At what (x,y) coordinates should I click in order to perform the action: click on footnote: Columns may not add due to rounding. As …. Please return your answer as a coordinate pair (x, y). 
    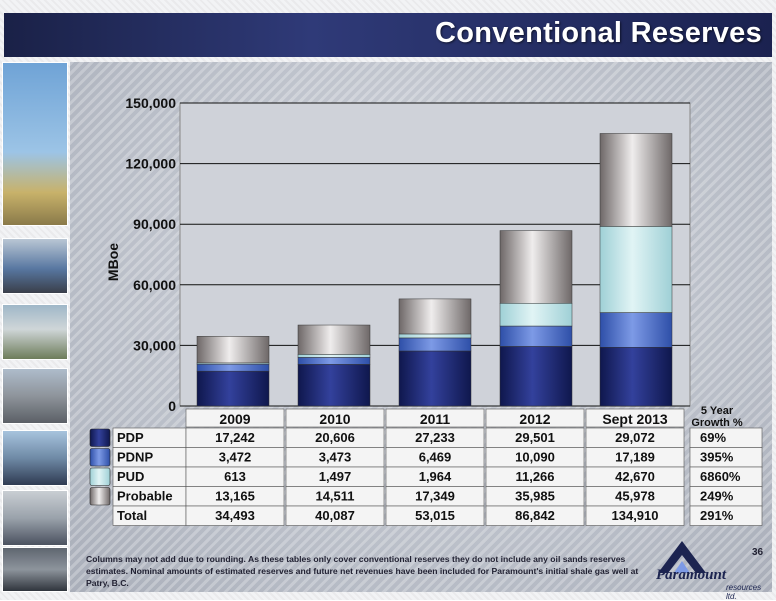
    Looking at the image, I should click on (362, 571).